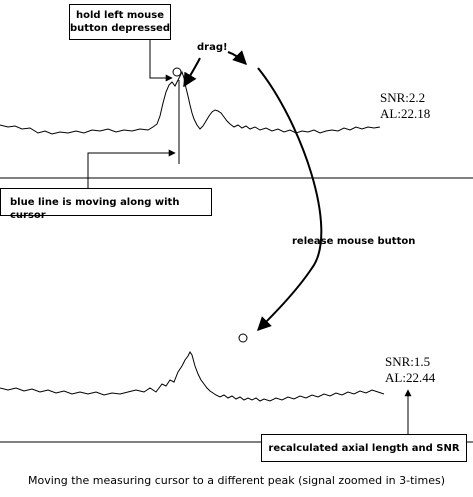  Describe the element at coordinates (243, 338) in the screenshot. I see `cursor-end-circle` at that location.